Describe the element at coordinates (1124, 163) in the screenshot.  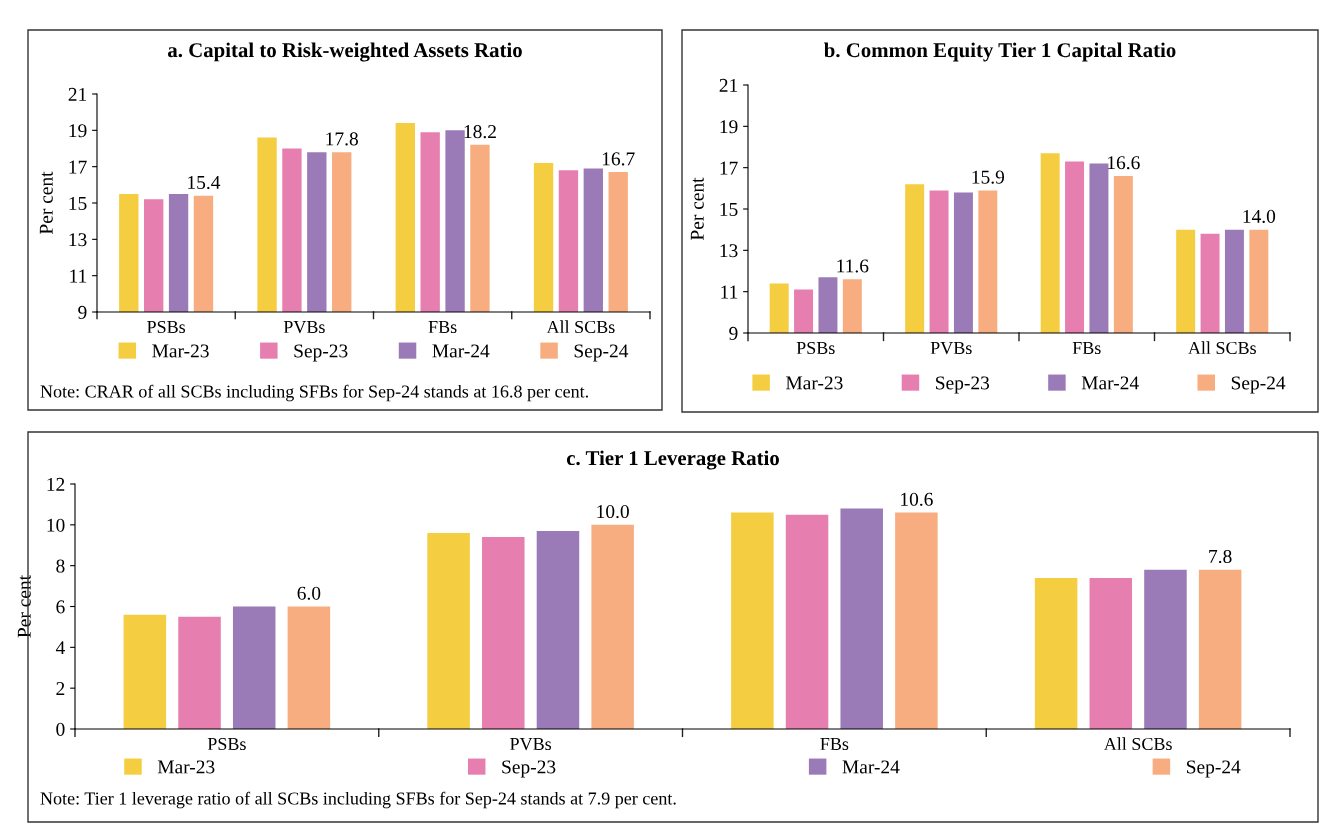
I see `data-label: 16.6` at that location.